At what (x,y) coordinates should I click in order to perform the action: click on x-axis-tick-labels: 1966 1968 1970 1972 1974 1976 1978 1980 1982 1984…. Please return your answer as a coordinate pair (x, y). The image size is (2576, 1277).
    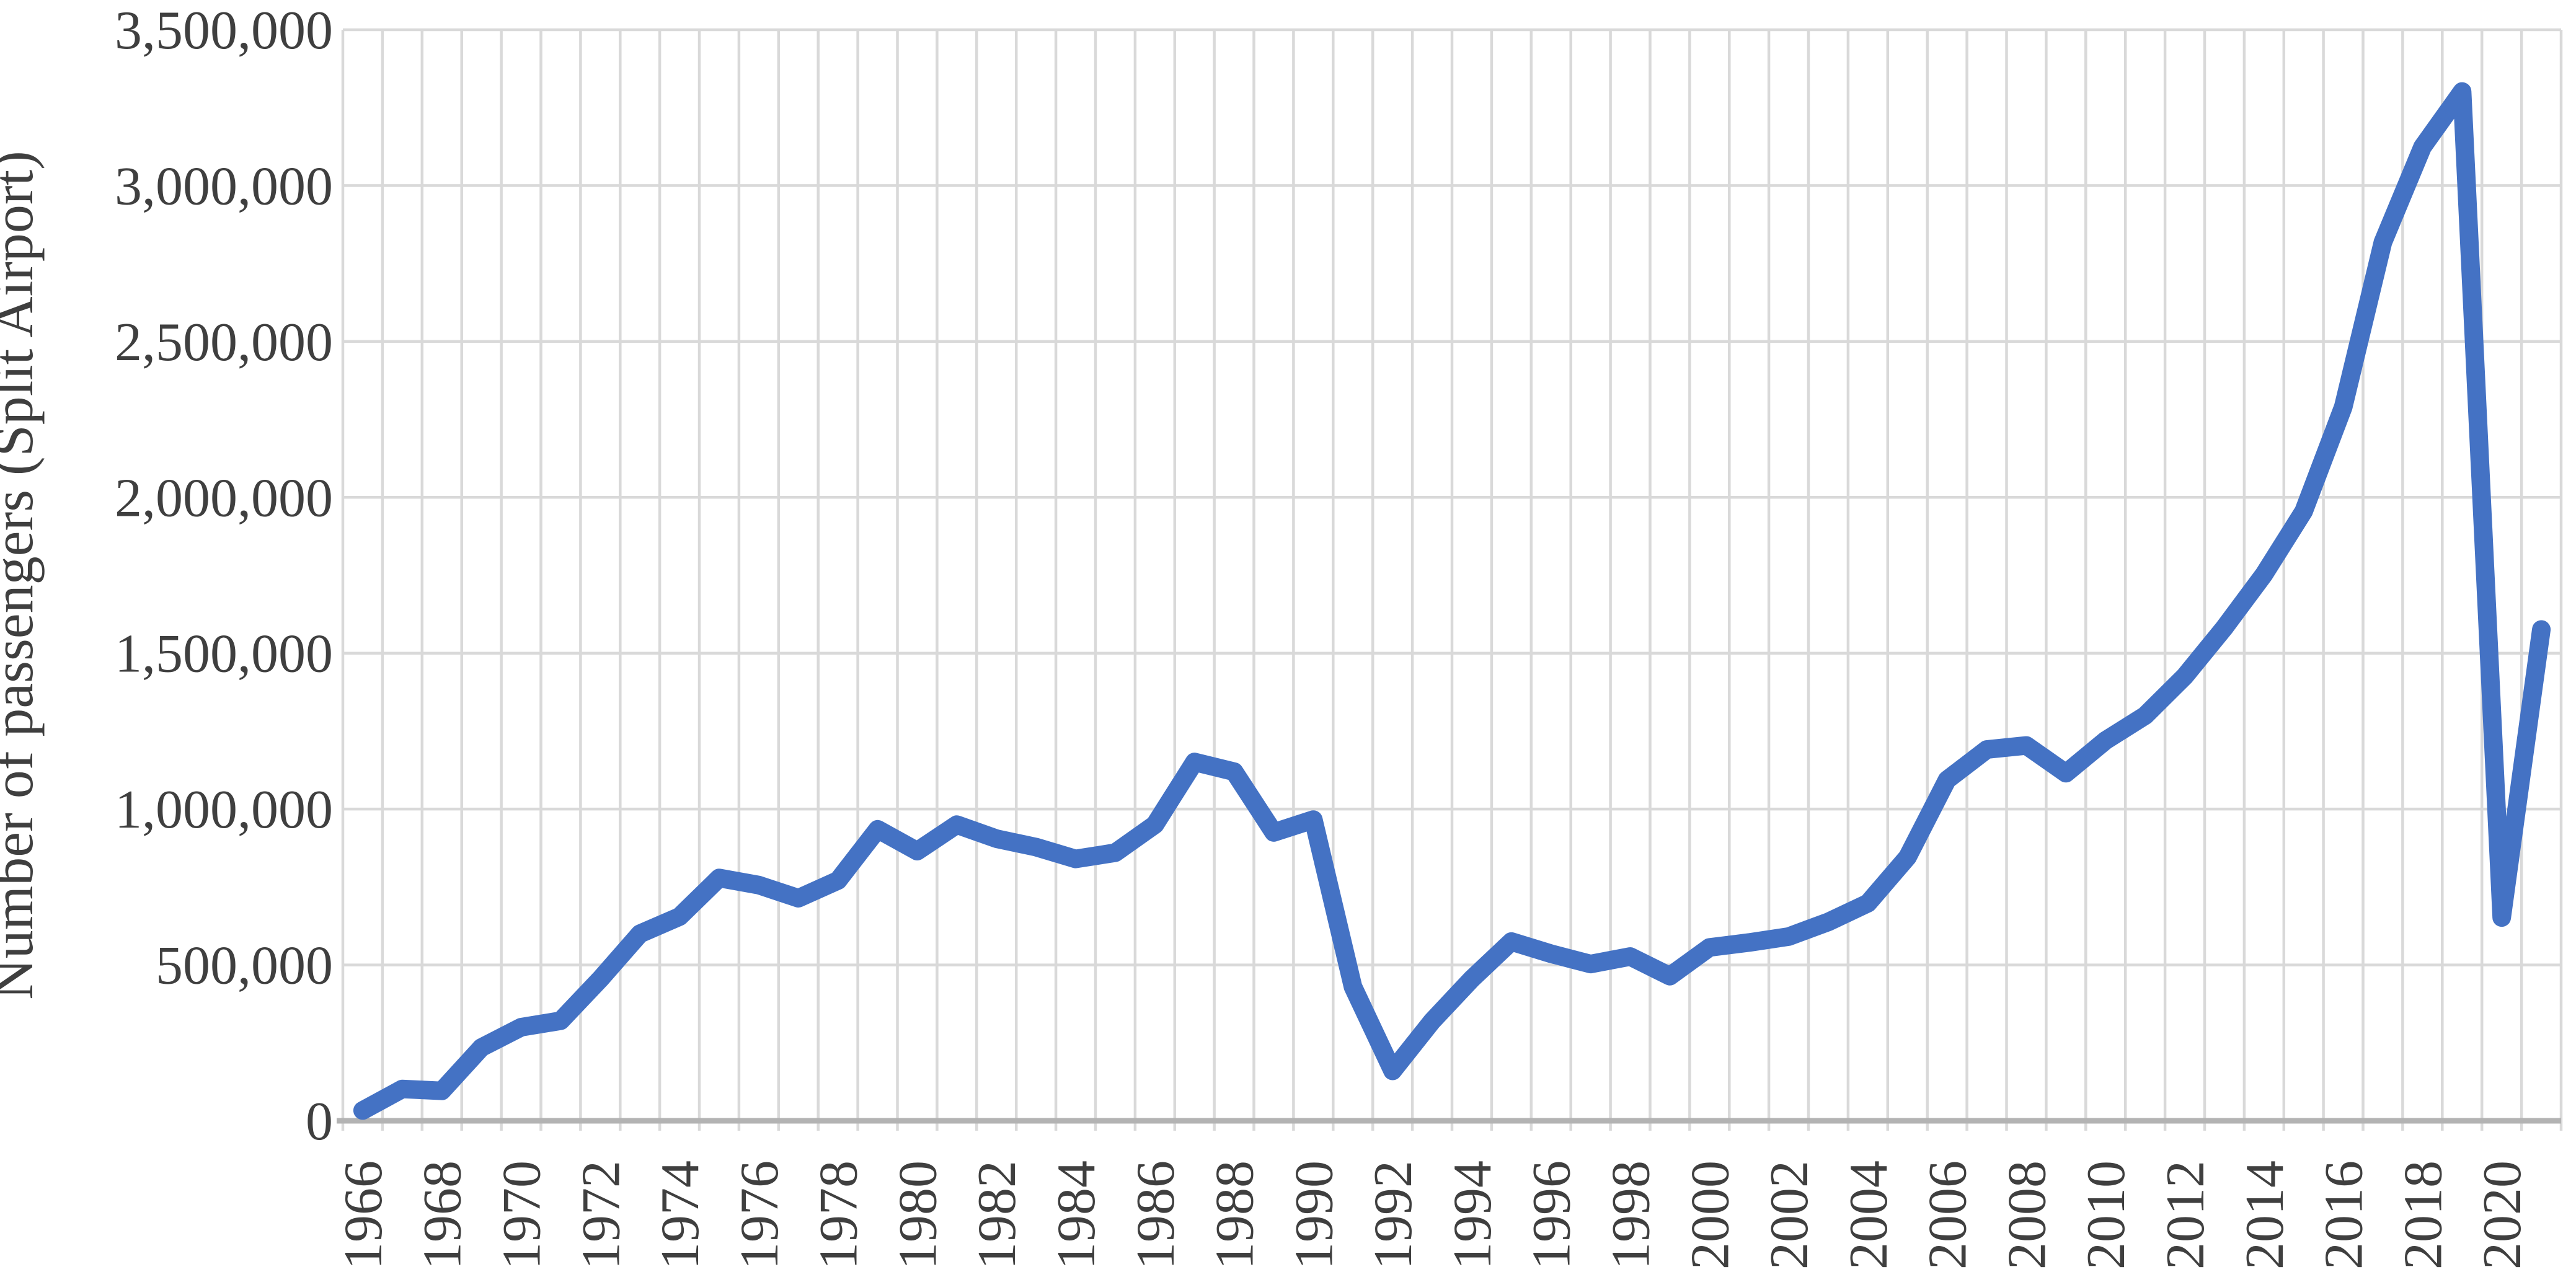
    Looking at the image, I should click on (1433, 1215).